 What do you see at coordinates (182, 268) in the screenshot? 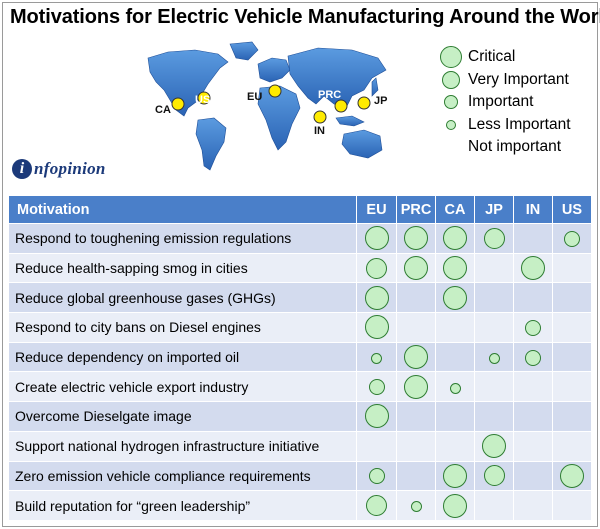
I see `motivation-label: Reduce health-sapping smog in cities` at bounding box center [182, 268].